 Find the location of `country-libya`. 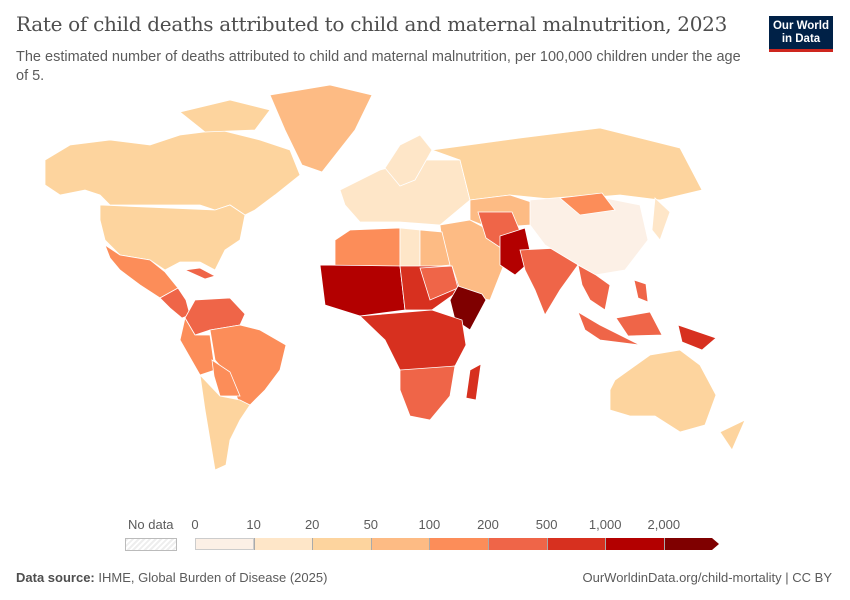

country-libya is located at coordinates (410, 248).